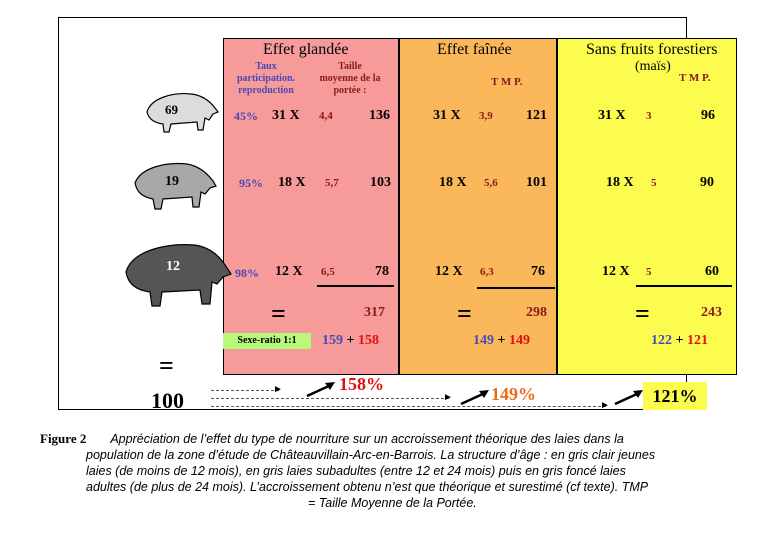 This screenshot has height=543, width=771. What do you see at coordinates (642, 313) in the screenshot?
I see `equals-sans-fruits: =` at bounding box center [642, 313].